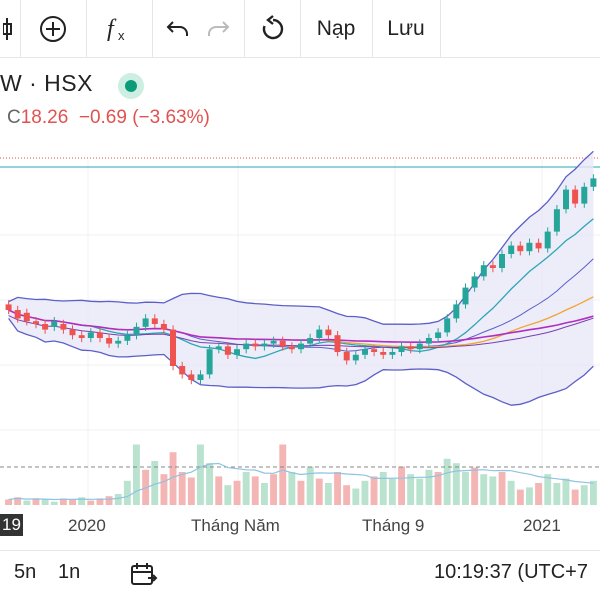 This screenshot has height=600, width=600. I want to click on candle-partial-icon, so click(9, 29).